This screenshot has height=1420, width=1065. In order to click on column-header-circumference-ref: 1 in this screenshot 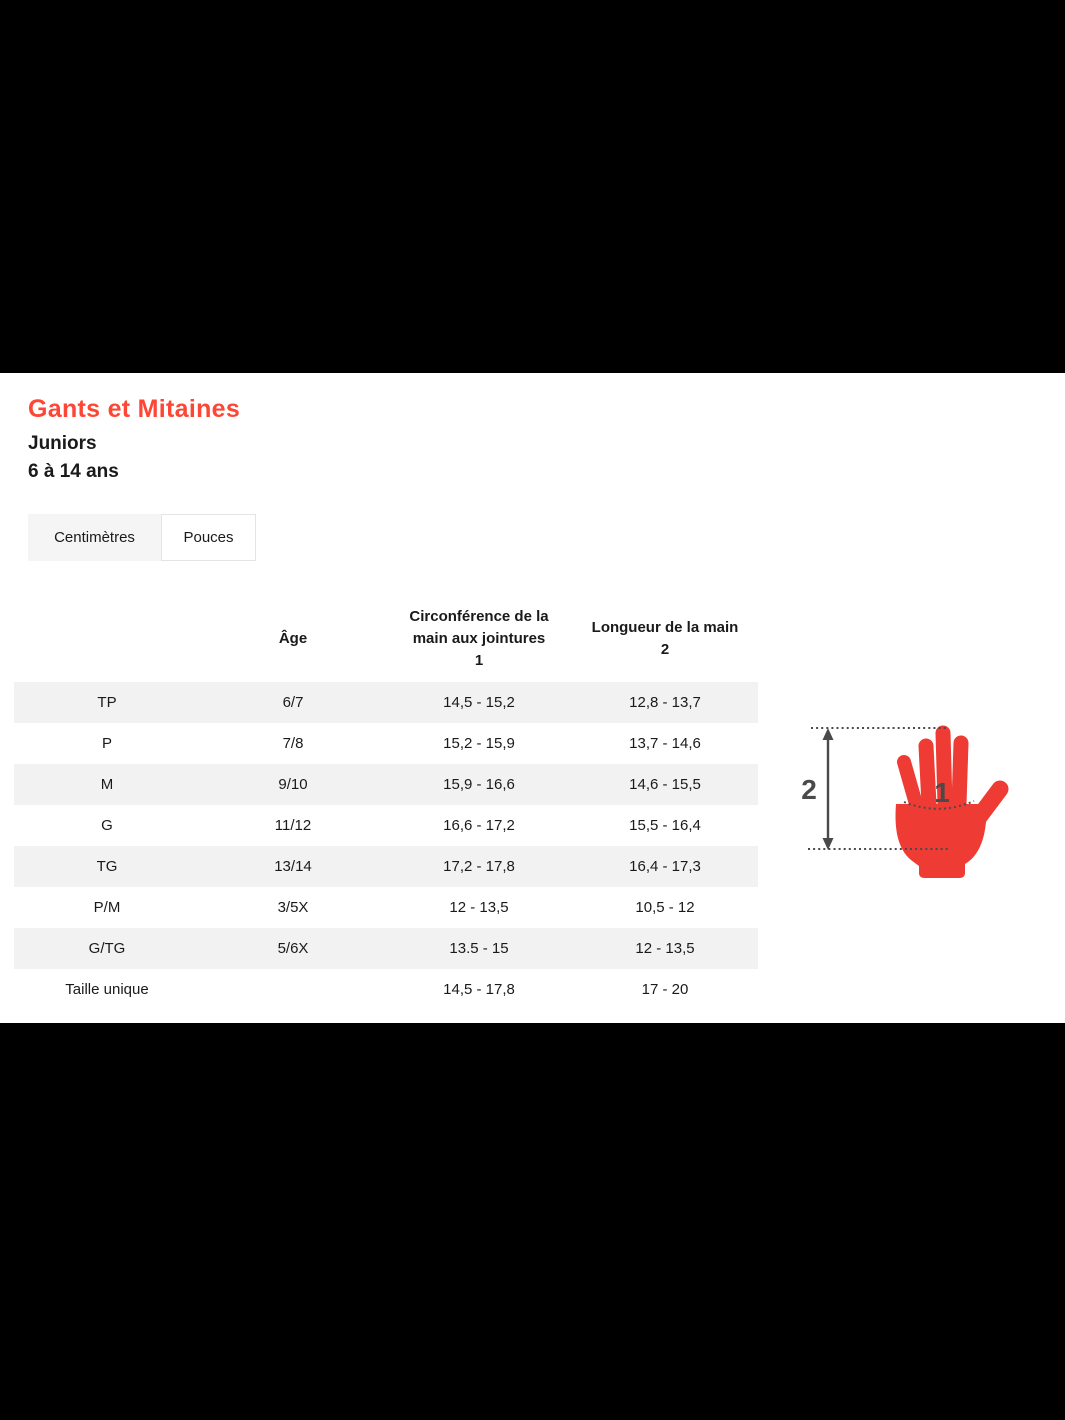, I will do `click(479, 660)`.